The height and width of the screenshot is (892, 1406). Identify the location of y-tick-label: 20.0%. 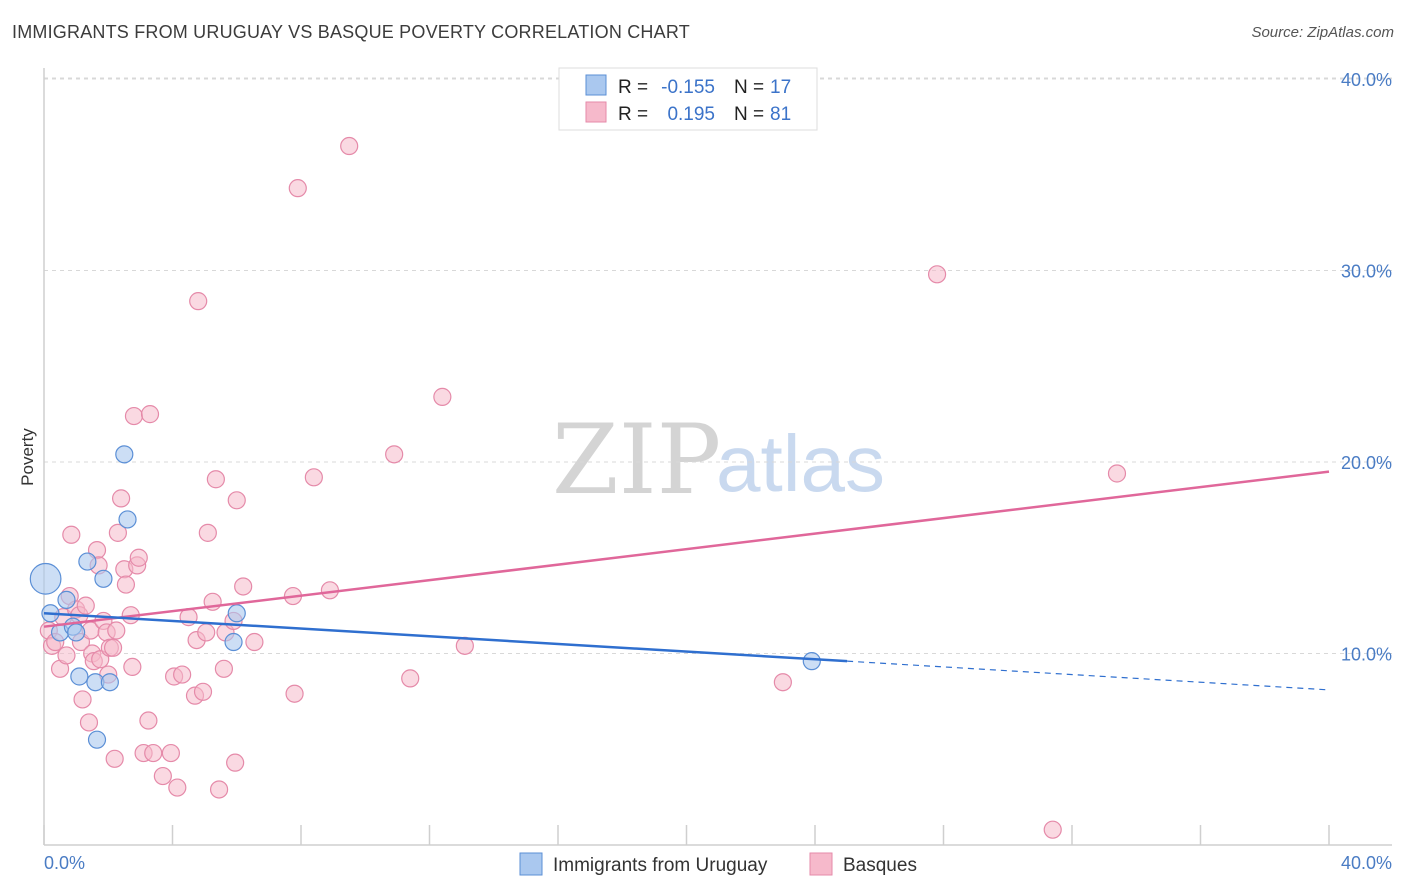
(1366, 463).